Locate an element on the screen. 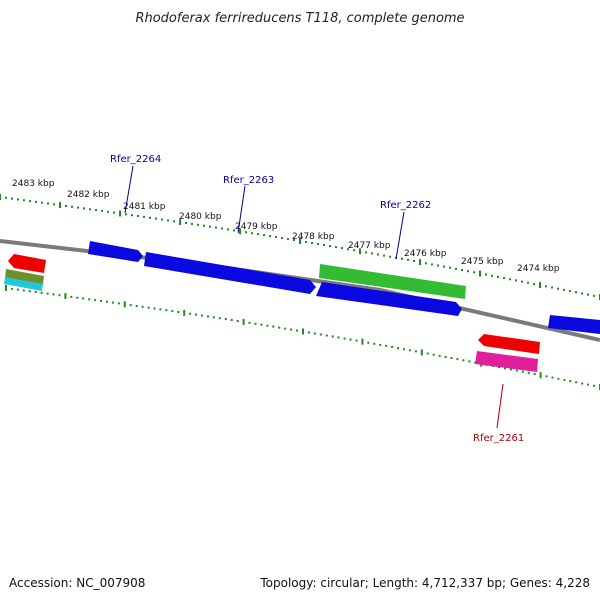 This screenshot has height=600, width=600. kbp-label: 2477 kbp is located at coordinates (369, 246).